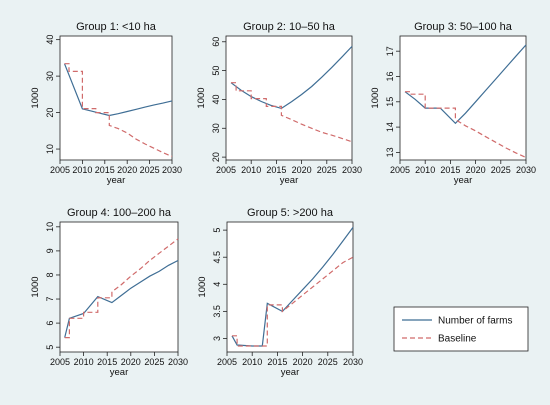 The height and width of the screenshot is (405, 550). Describe the element at coordinates (457, 339) in the screenshot. I see `legend-label: Baseline` at that location.